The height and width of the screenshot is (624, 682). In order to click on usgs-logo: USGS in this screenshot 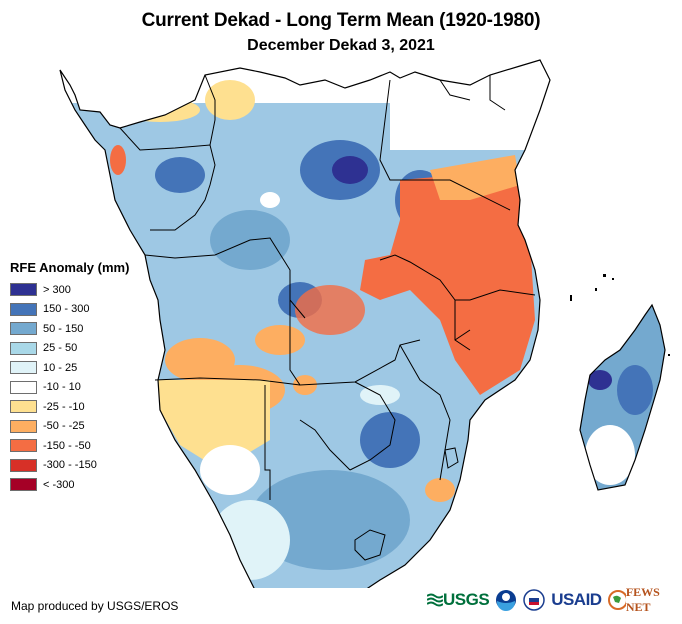, I will do `click(458, 600)`.